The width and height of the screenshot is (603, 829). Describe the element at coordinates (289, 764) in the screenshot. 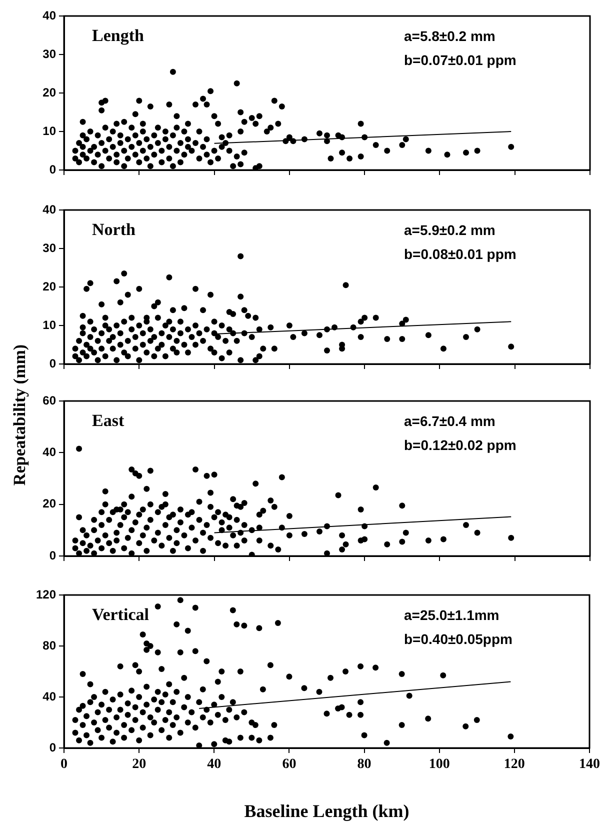

I see `x-tick-label: 60` at that location.